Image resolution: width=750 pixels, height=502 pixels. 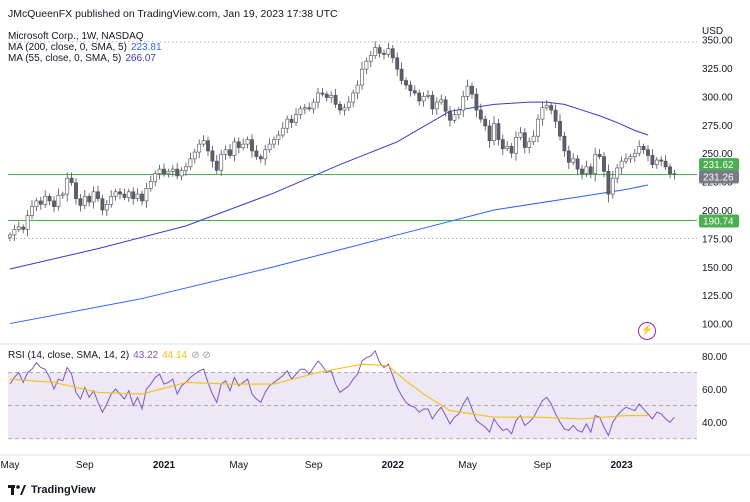 I want to click on price-label-text: 190.74, so click(x=718, y=222).